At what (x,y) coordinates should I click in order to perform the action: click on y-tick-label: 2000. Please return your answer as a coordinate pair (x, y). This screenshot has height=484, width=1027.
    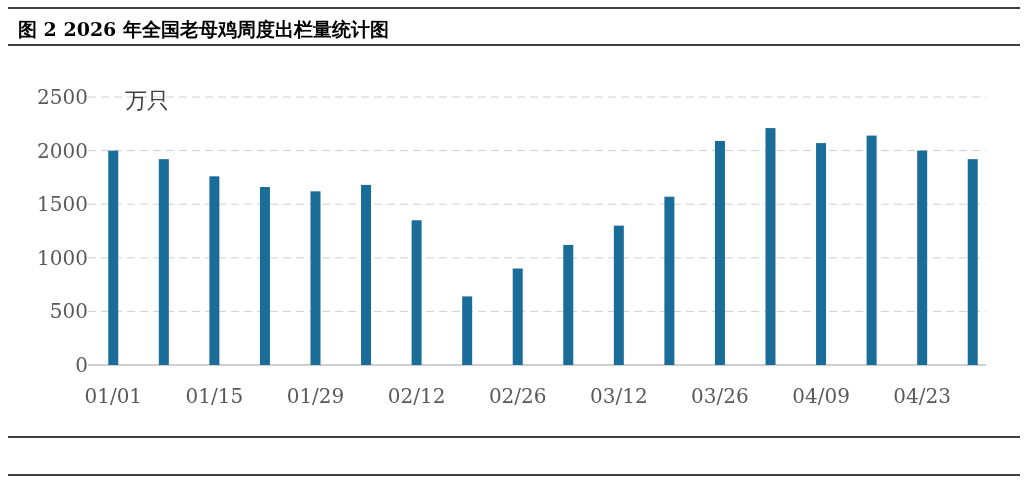
    Looking at the image, I should click on (62, 150).